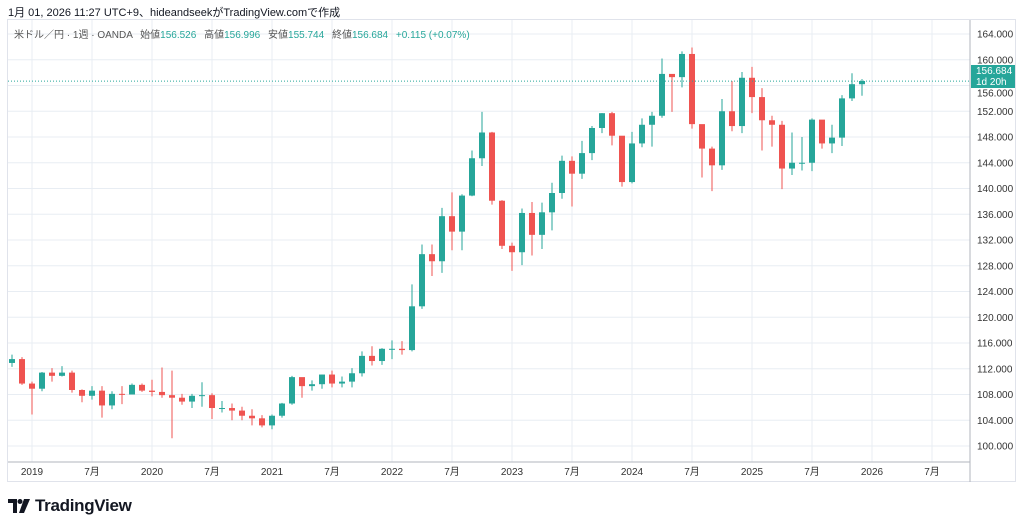 This screenshot has height=529, width=1024. What do you see at coordinates (19, 506) in the screenshot?
I see `tradingview-logo-icon` at bounding box center [19, 506].